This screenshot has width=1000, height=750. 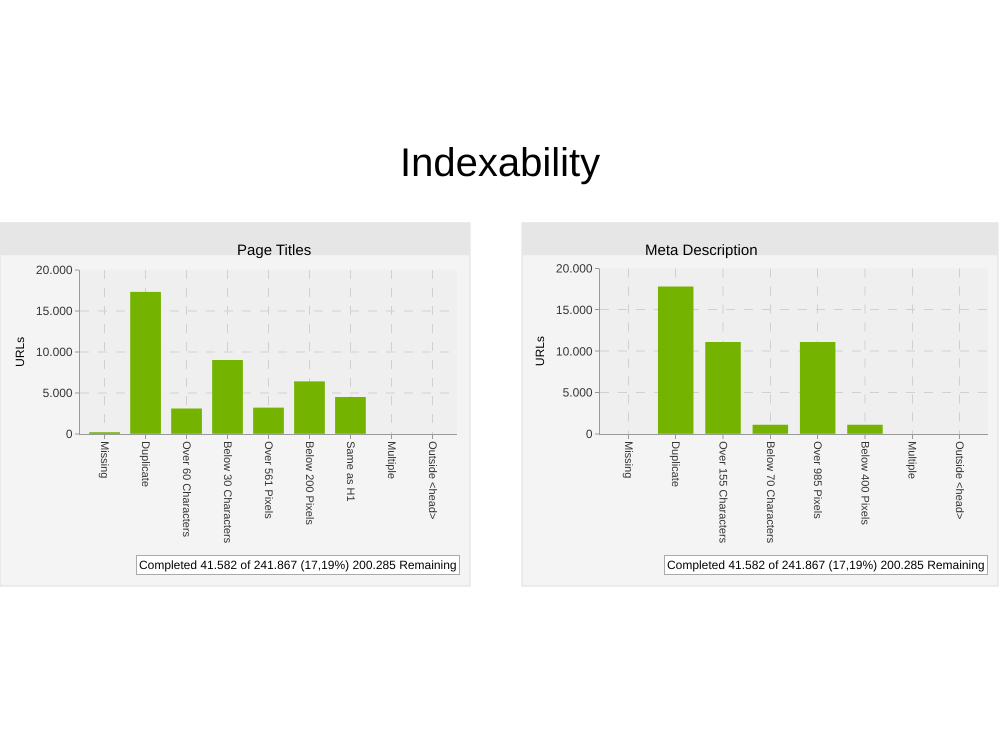 I want to click on x-tick-label: Over 155 Characters, so click(x=722, y=492).